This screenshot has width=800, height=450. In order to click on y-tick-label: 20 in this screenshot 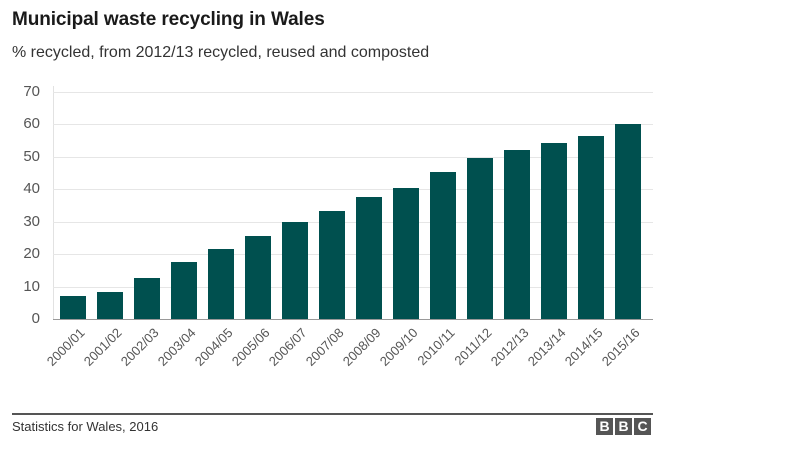, I will do `click(31, 254)`.